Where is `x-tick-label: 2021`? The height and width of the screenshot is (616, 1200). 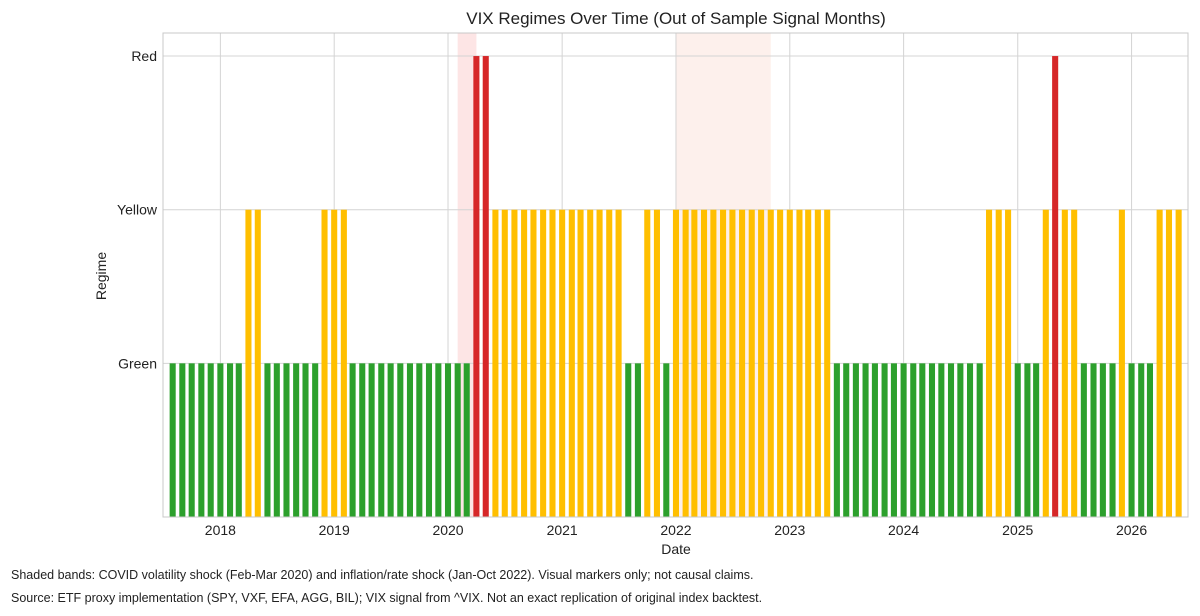 x-tick-label: 2021 is located at coordinates (562, 530).